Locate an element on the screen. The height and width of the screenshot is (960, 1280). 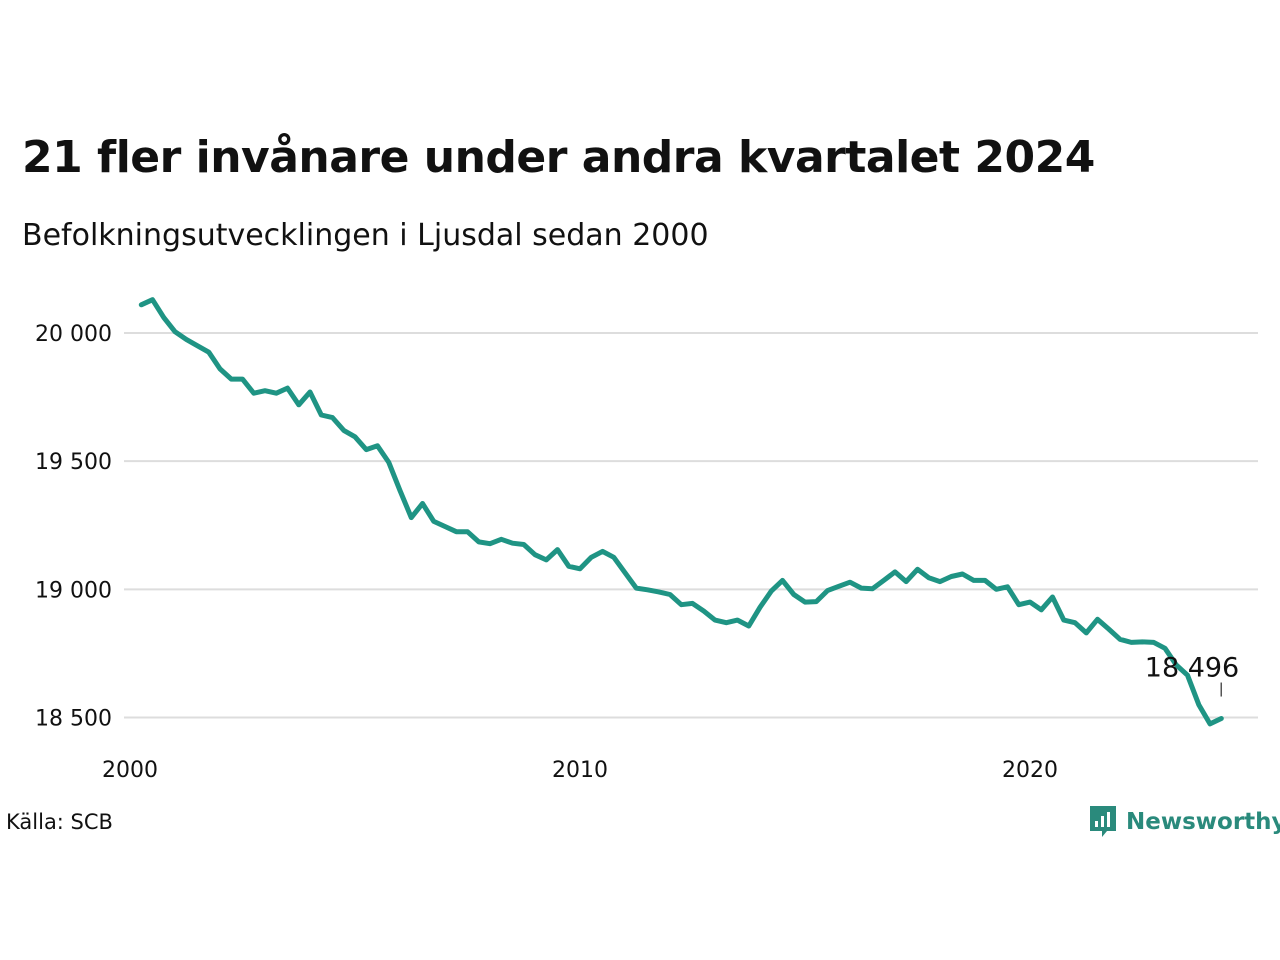
y-tick-label: 20 000 is located at coordinates (73, 334).